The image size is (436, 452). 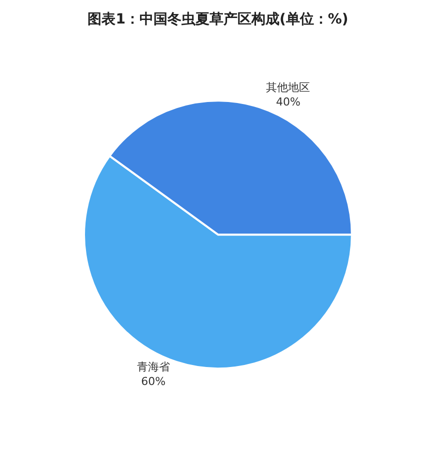 I want to click on slice-label: 其他地区, so click(x=288, y=87).